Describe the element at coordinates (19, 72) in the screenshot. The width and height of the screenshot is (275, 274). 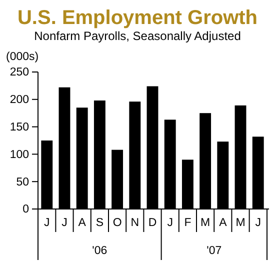
I see `y-tick-label: 250` at that location.